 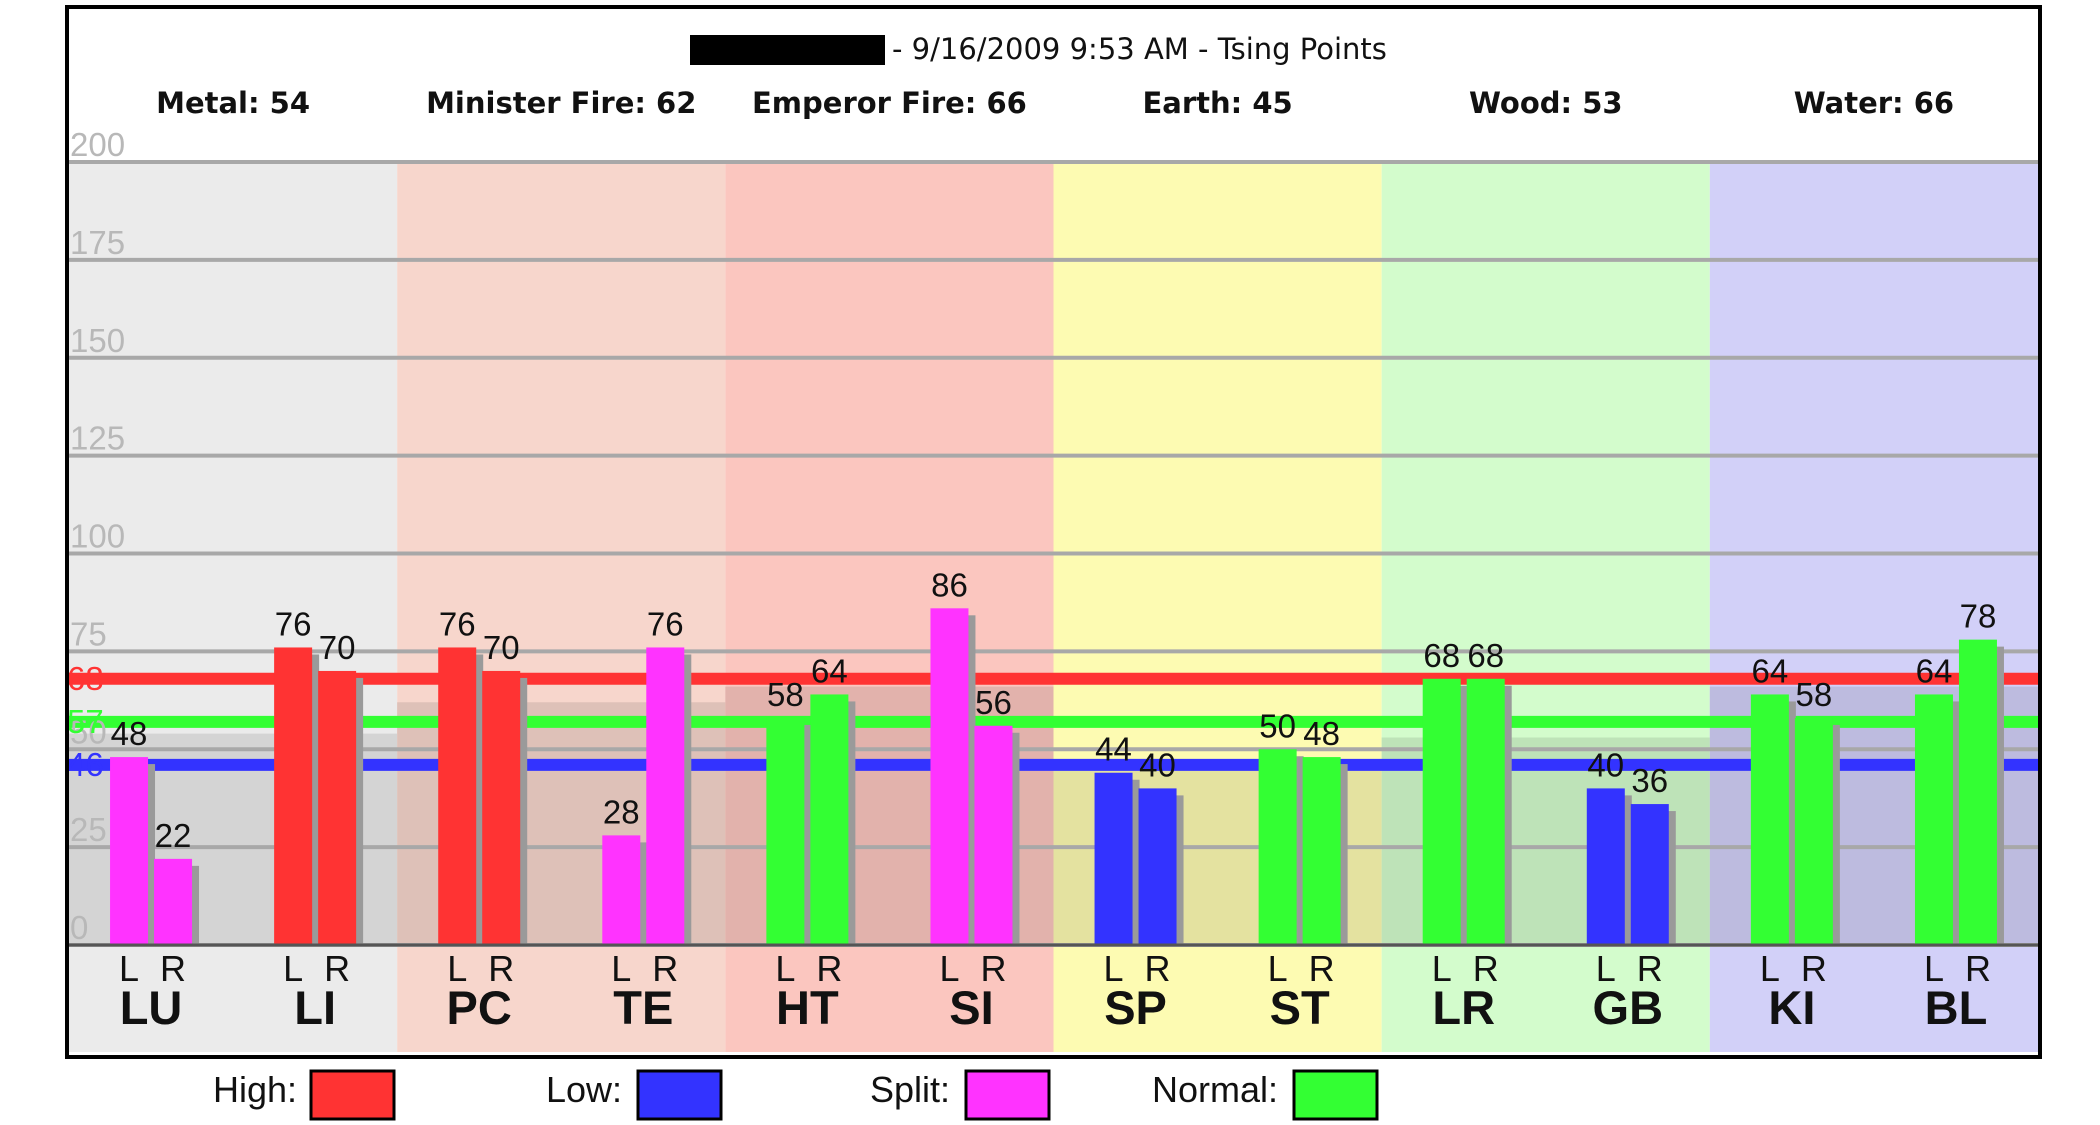 I want to click on data-label: 86, so click(x=949, y=584).